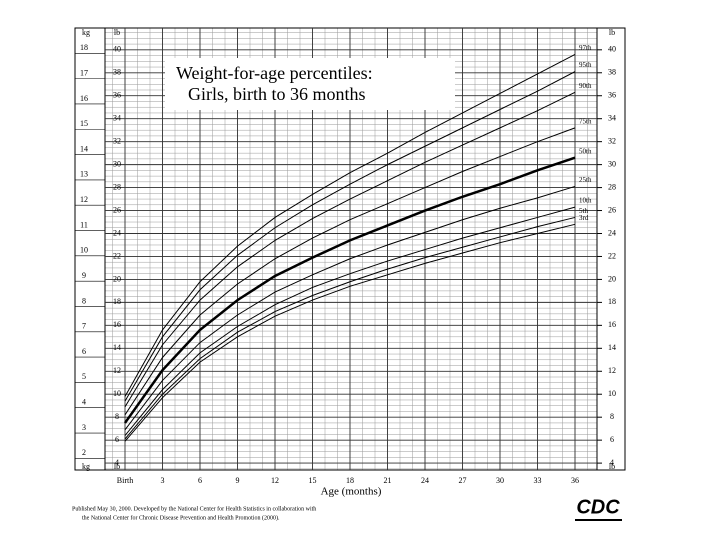  Describe the element at coordinates (351, 492) in the screenshot. I see `x-axis-label: Age (months)` at that location.